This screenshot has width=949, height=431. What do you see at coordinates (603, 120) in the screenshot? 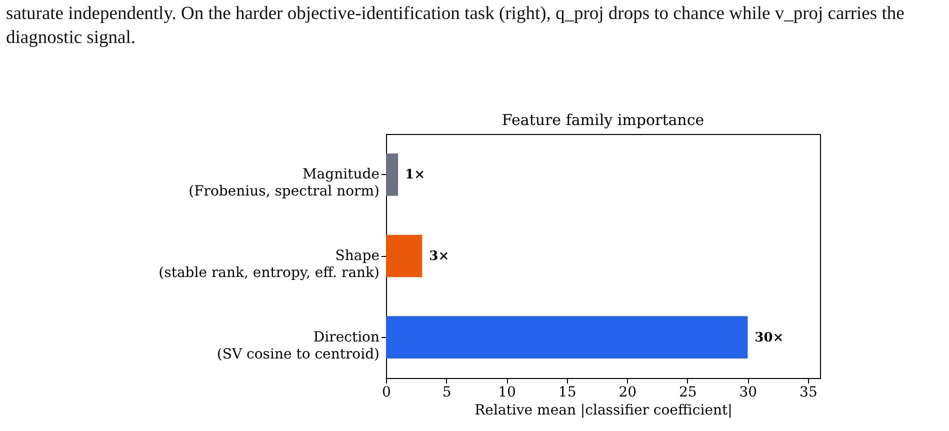
I see `chart-title: Feature family importance` at bounding box center [603, 120].